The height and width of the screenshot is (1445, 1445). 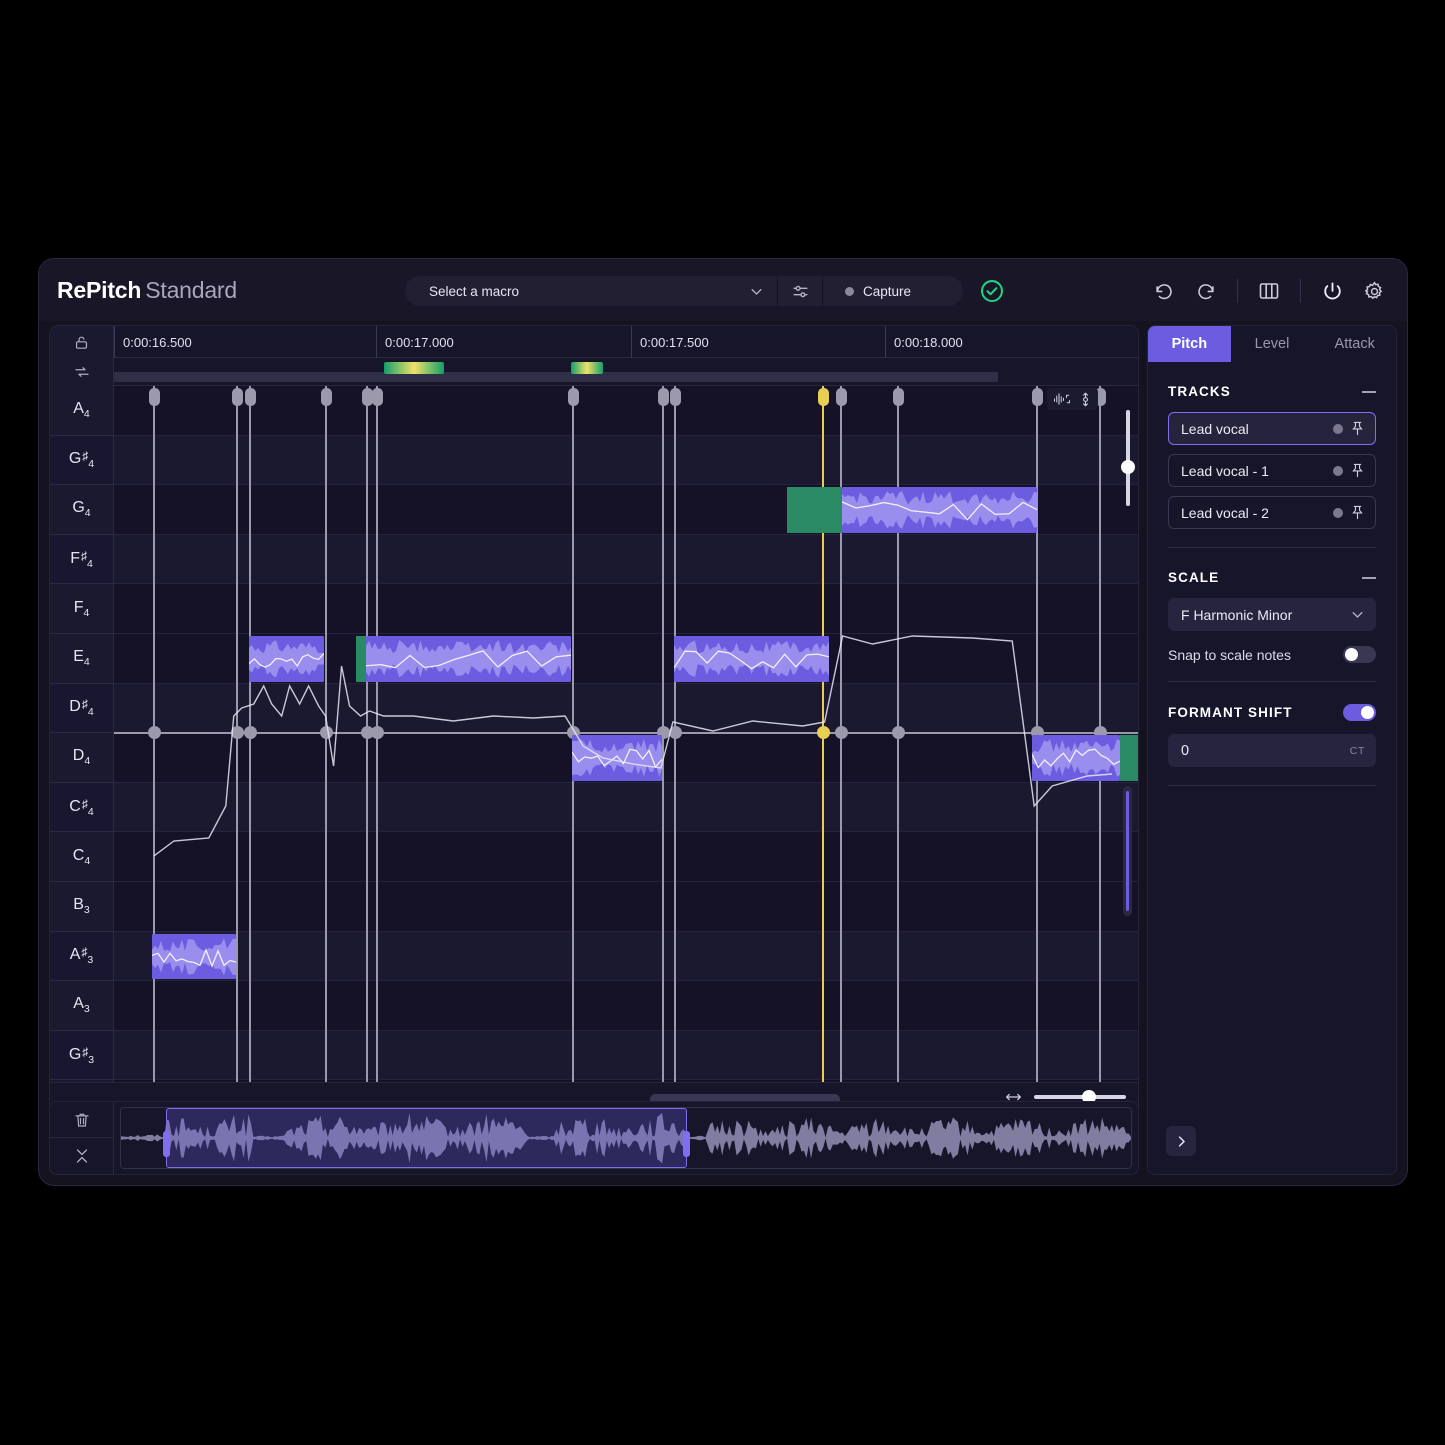 What do you see at coordinates (286, 659) in the screenshot?
I see `note-e4-a` at bounding box center [286, 659].